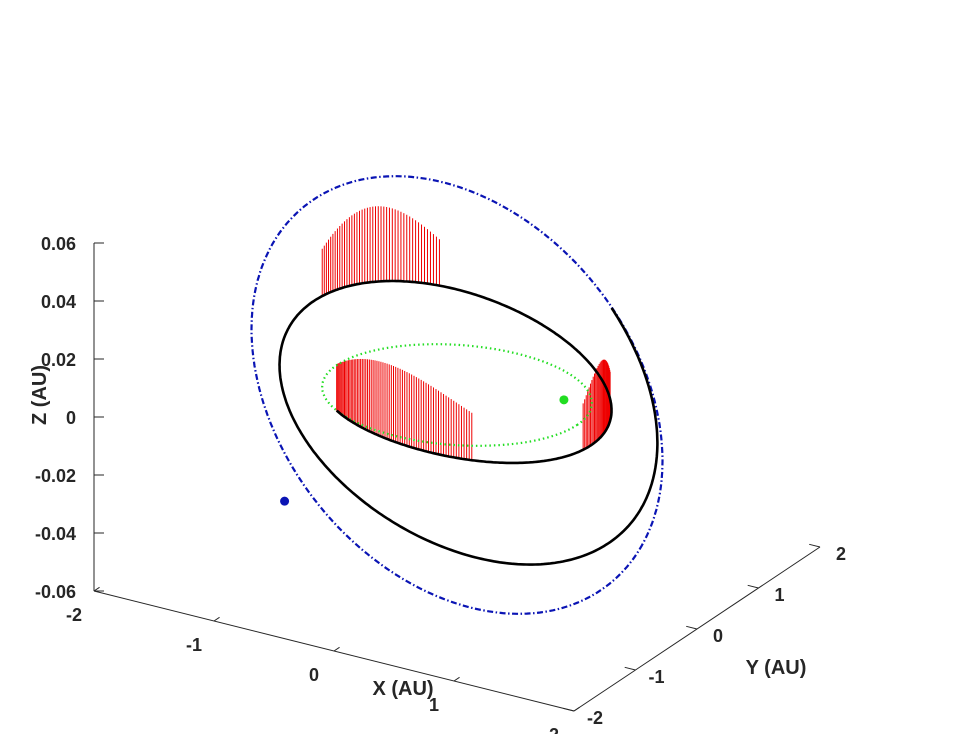 The height and width of the screenshot is (734, 958). What do you see at coordinates (55, 534) in the screenshot?
I see `z-tick-label: -0.04` at bounding box center [55, 534].